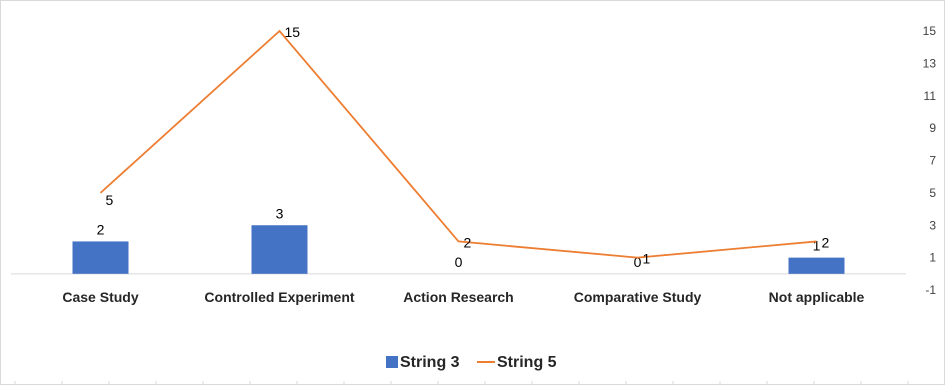  Describe the element at coordinates (932, 161) in the screenshot. I see `y-tick-label: 7` at that location.